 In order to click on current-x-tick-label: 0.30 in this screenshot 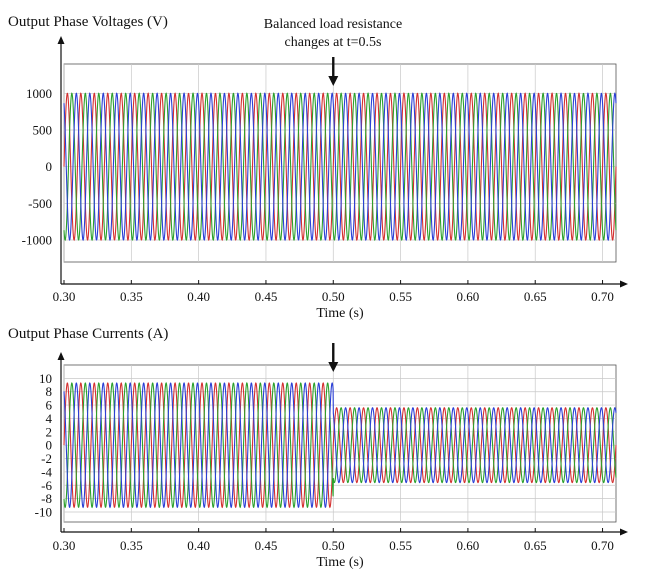, I will do `click(64, 545)`.